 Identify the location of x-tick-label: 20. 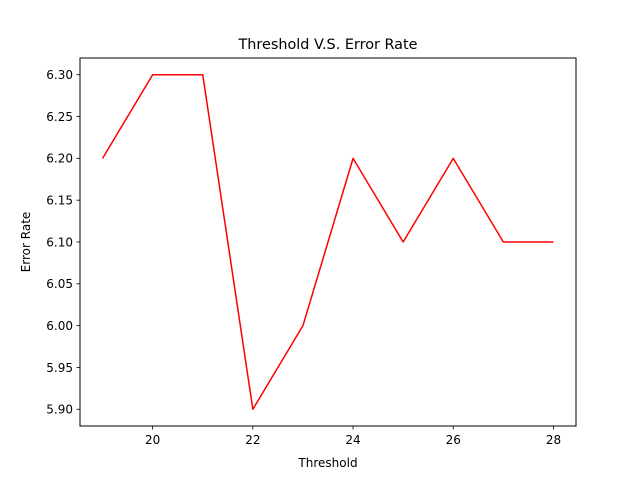
(152, 440).